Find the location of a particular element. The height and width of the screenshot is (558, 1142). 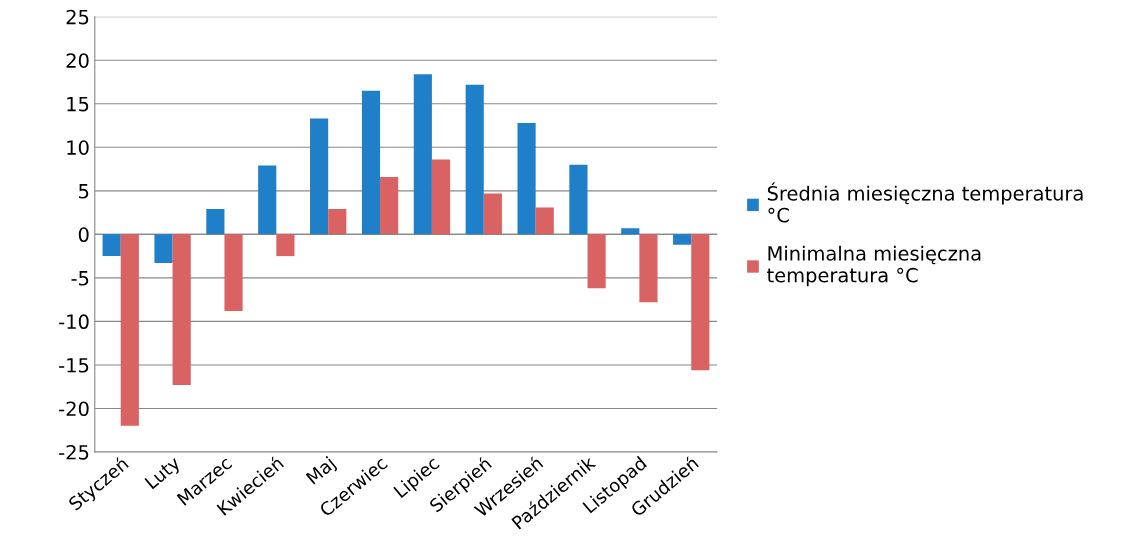

y-tick-label: -10 is located at coordinates (74, 322).